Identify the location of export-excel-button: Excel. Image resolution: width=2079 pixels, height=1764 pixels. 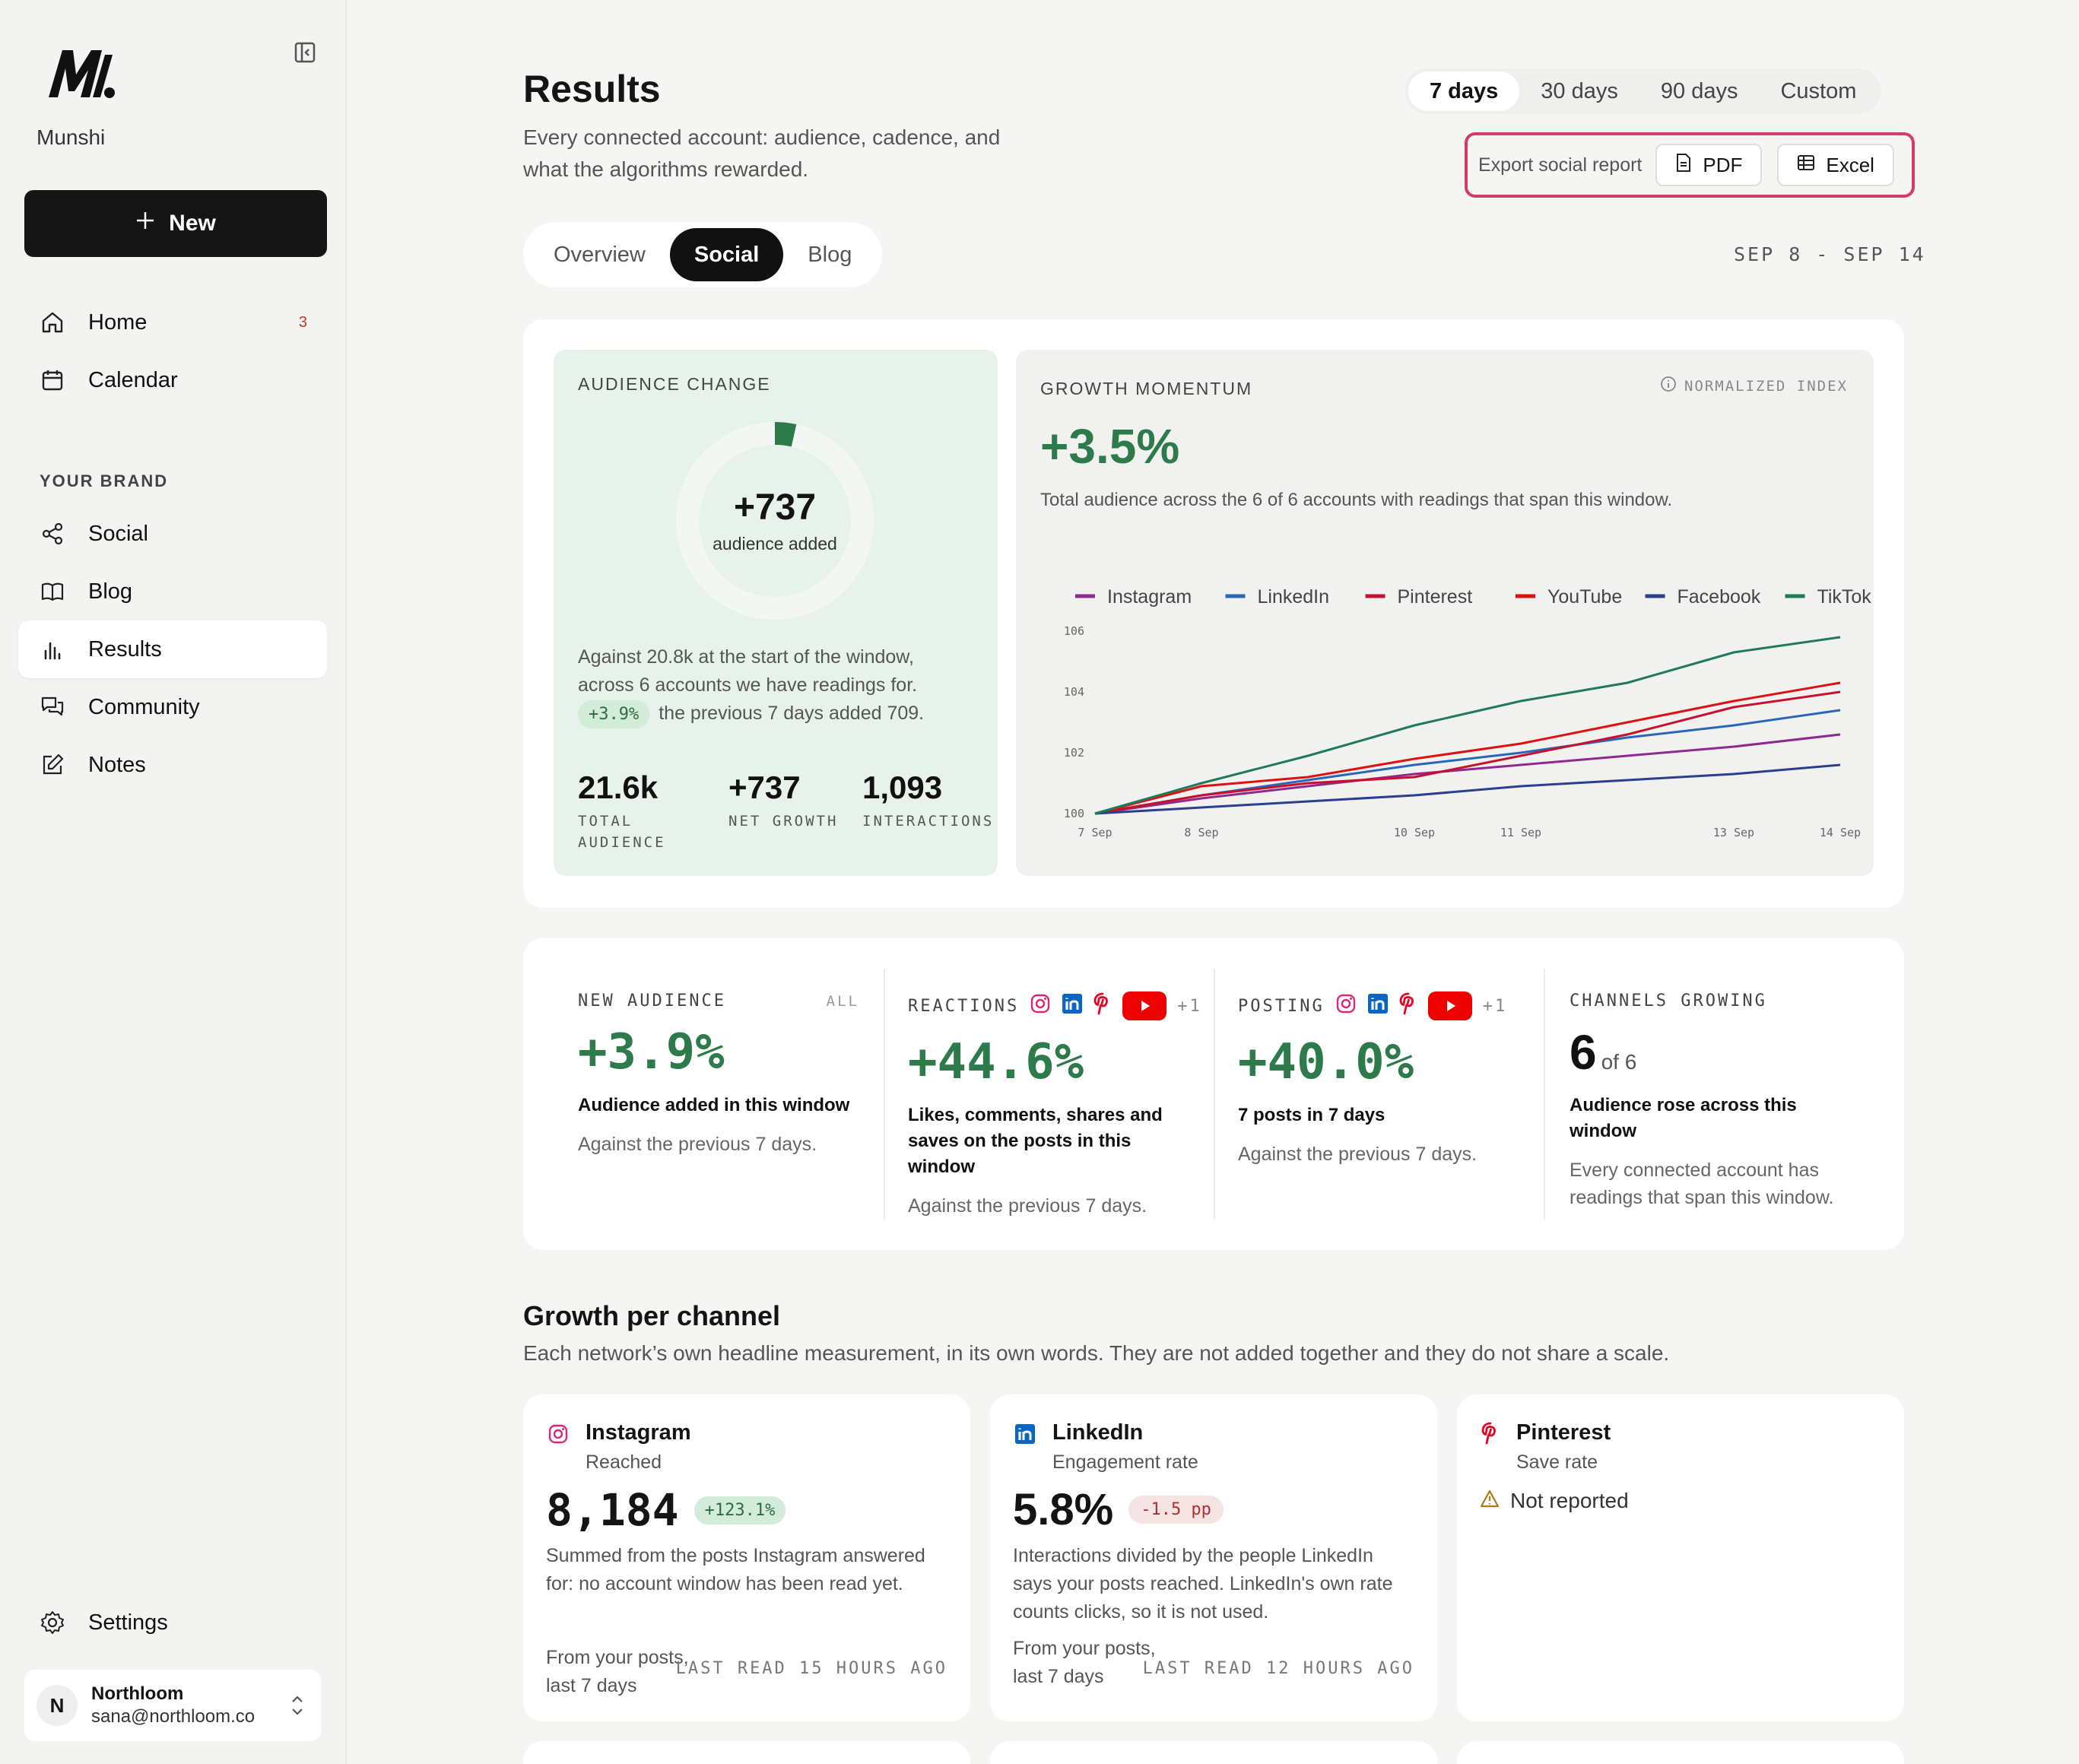
(1835, 165).